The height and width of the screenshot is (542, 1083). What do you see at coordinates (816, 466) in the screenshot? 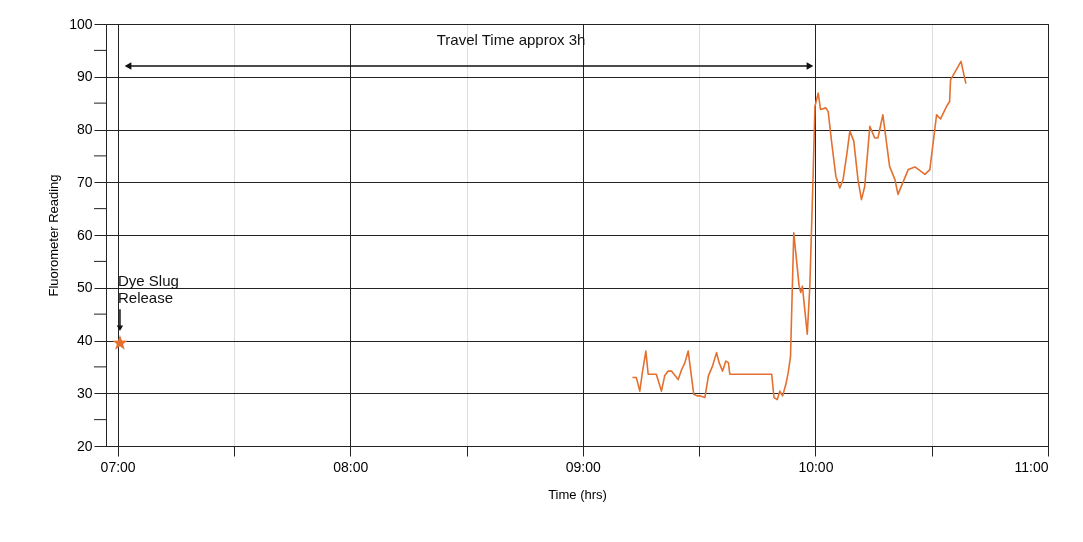
I see `x-tick-label: 10:00` at bounding box center [816, 466].